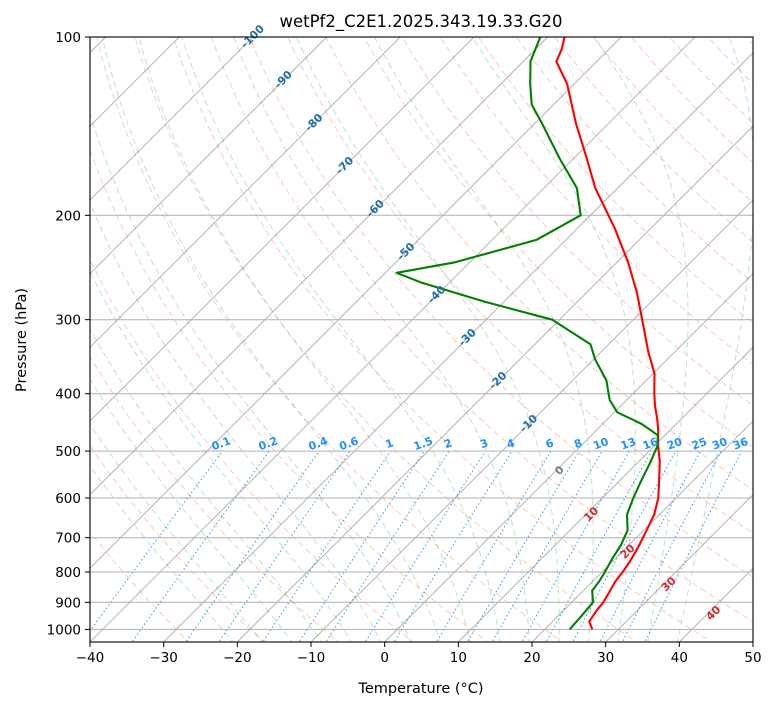  Describe the element at coordinates (237, 658) in the screenshot. I see `x-tick-label: −20` at that location.